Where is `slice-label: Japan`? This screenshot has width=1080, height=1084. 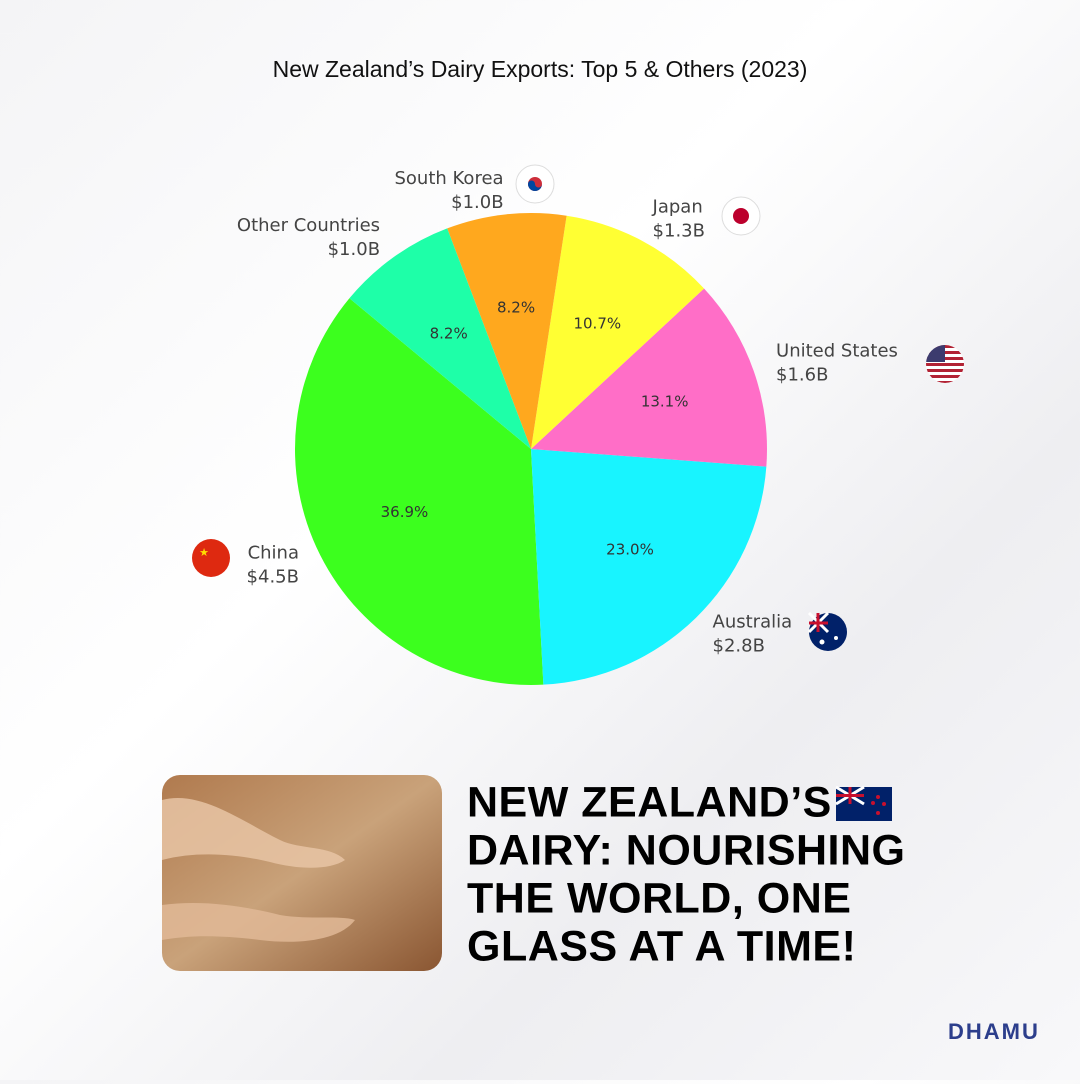
slice-label: Japan is located at coordinates (677, 207).